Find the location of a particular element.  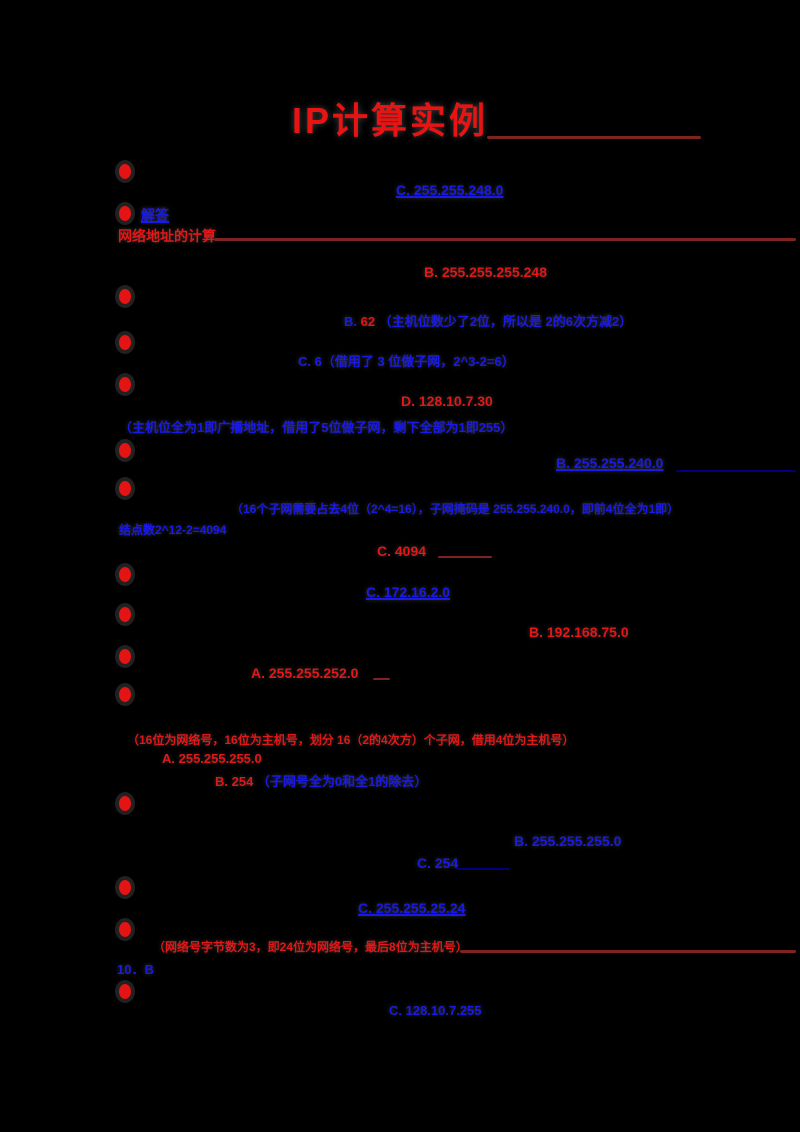

answer-text: B. is located at coordinates (352, 321).